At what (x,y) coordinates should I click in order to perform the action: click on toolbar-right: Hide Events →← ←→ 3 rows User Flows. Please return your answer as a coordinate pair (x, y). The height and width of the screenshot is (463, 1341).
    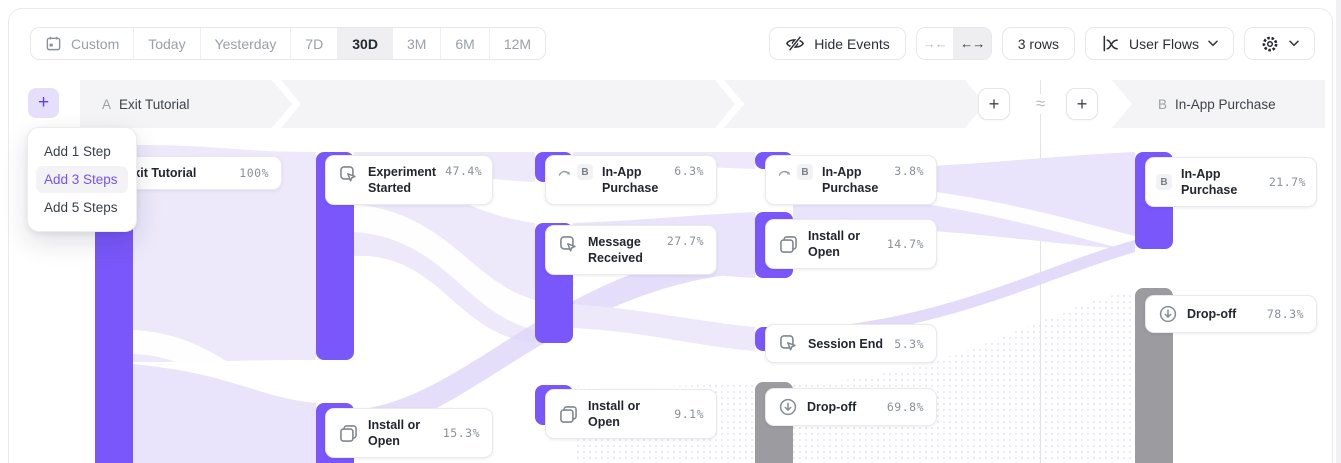
    Looking at the image, I should click on (1042, 43).